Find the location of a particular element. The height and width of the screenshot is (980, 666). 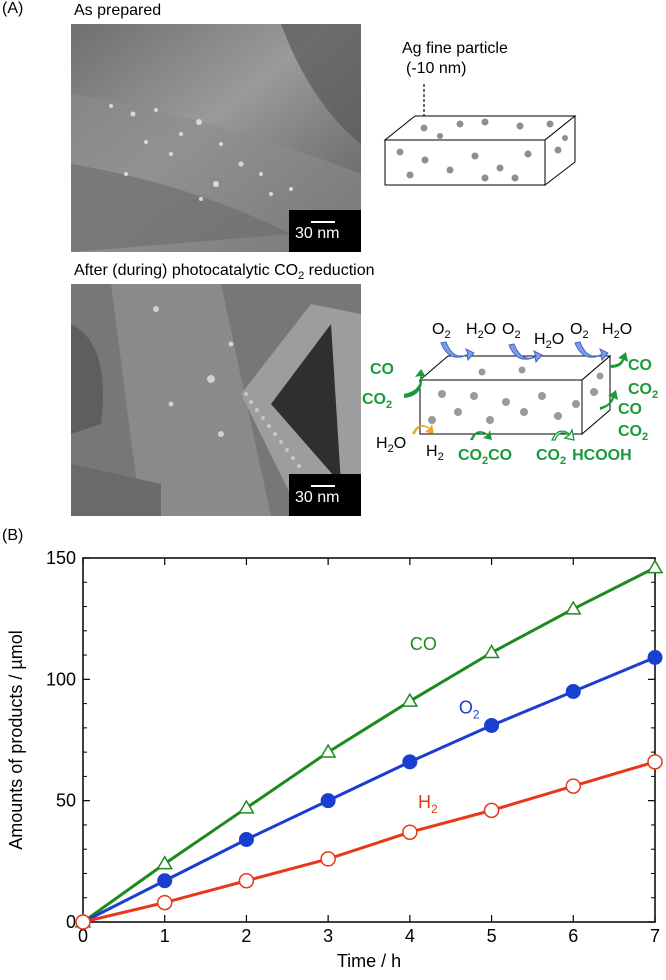

scale-bar-2: 30 nm is located at coordinates (325, 495).